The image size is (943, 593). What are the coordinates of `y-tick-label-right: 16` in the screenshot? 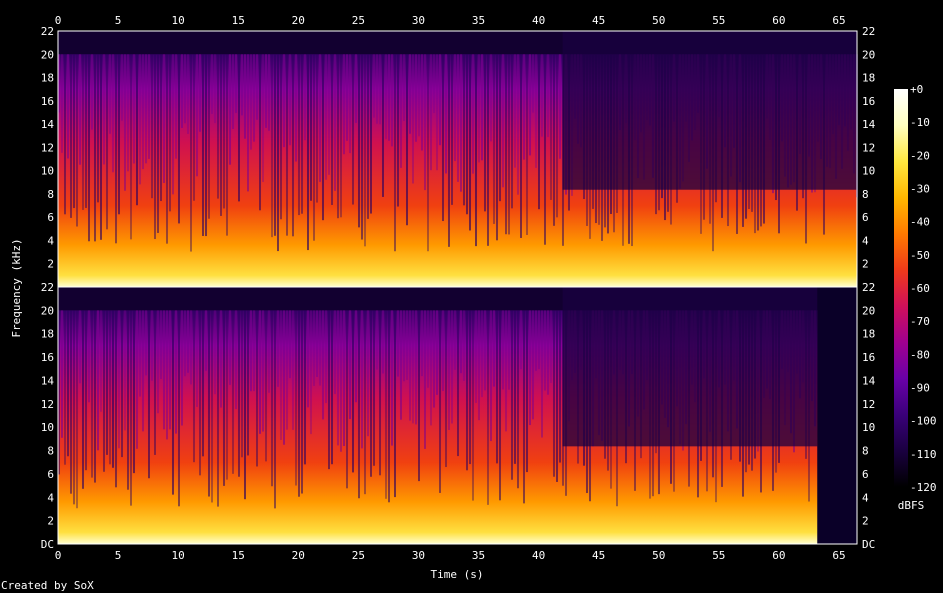 It's located at (868, 357).